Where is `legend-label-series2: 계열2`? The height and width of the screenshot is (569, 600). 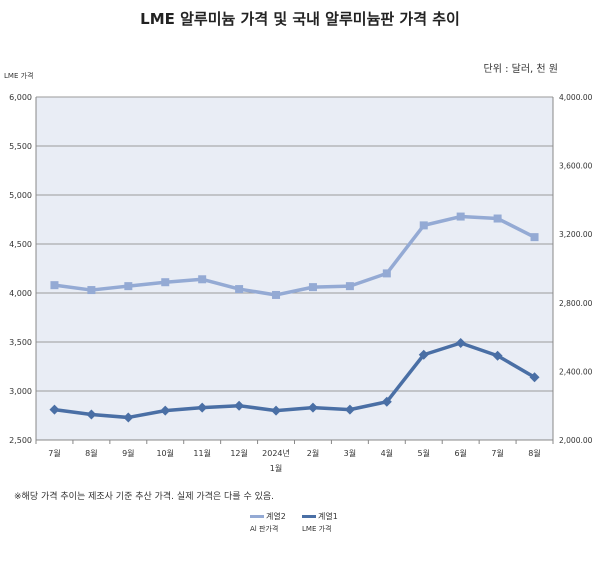
legend-label-series2: 계열2 is located at coordinates (276, 516).